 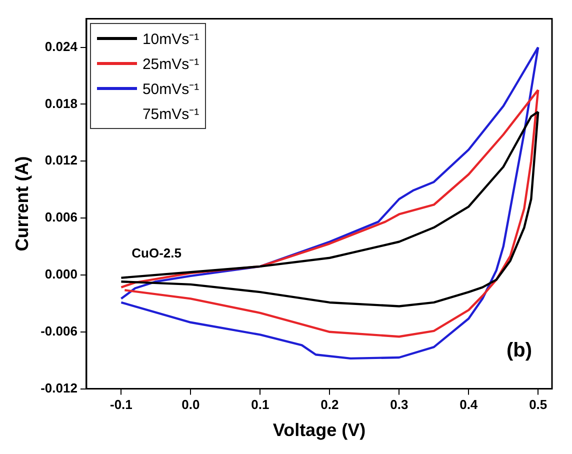 What do you see at coordinates (121, 404) in the screenshot?
I see `x-tick-label: -0.1` at bounding box center [121, 404].